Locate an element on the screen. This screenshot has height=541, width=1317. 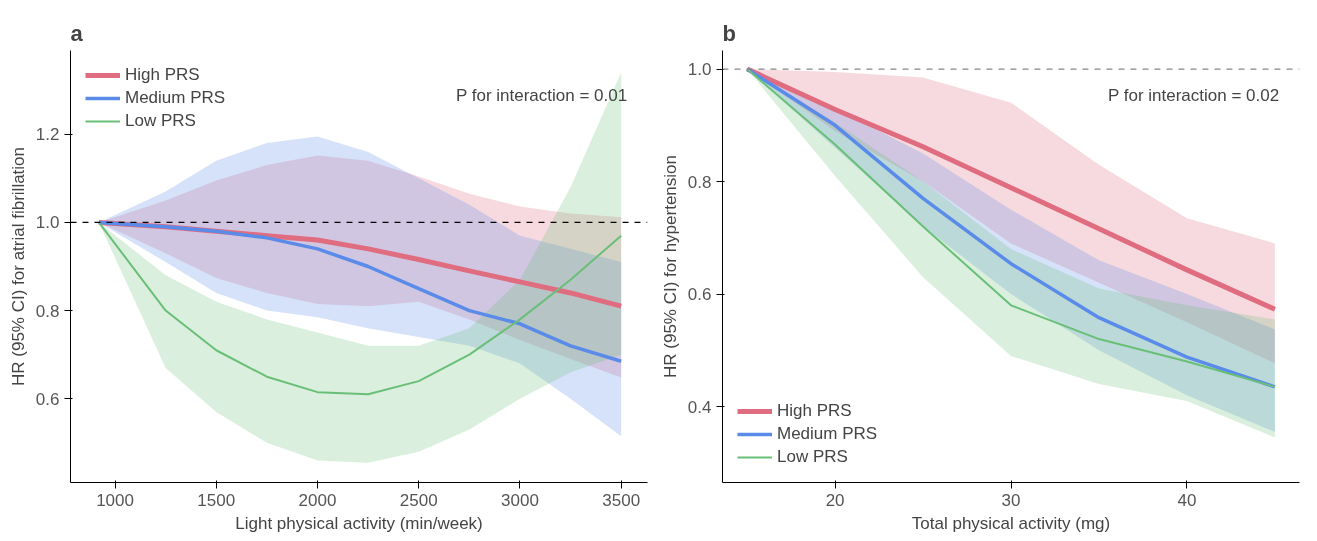
annotation: P for interaction = 0.02 is located at coordinates (1193, 95).